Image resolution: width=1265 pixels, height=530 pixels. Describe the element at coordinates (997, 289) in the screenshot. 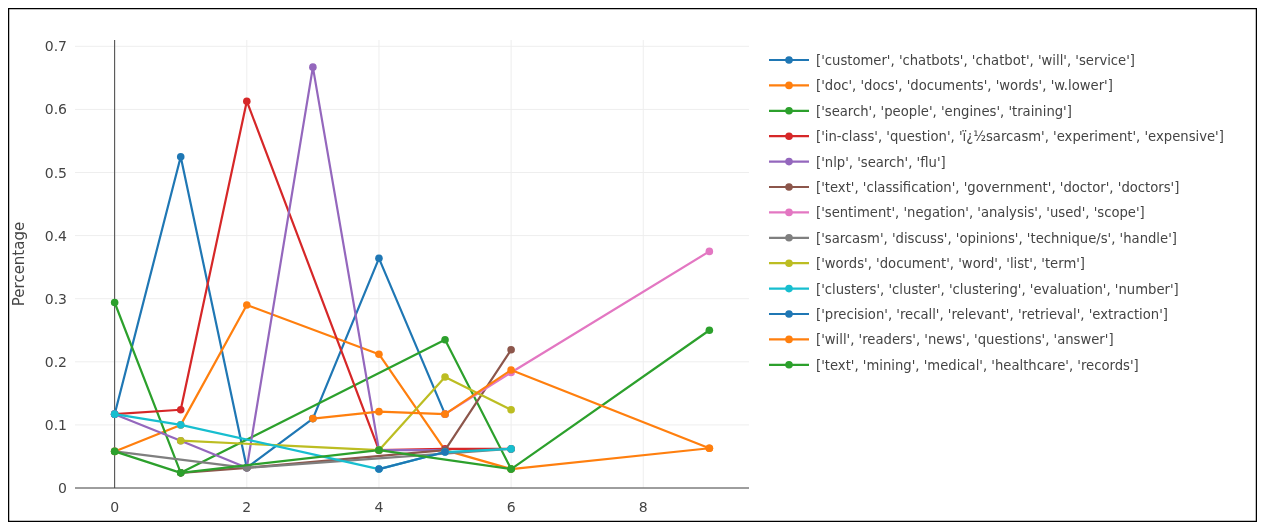

I see `legend-label: ['clusters', 'cluster', 'clustering', 'evaluation', 'number']` at that location.